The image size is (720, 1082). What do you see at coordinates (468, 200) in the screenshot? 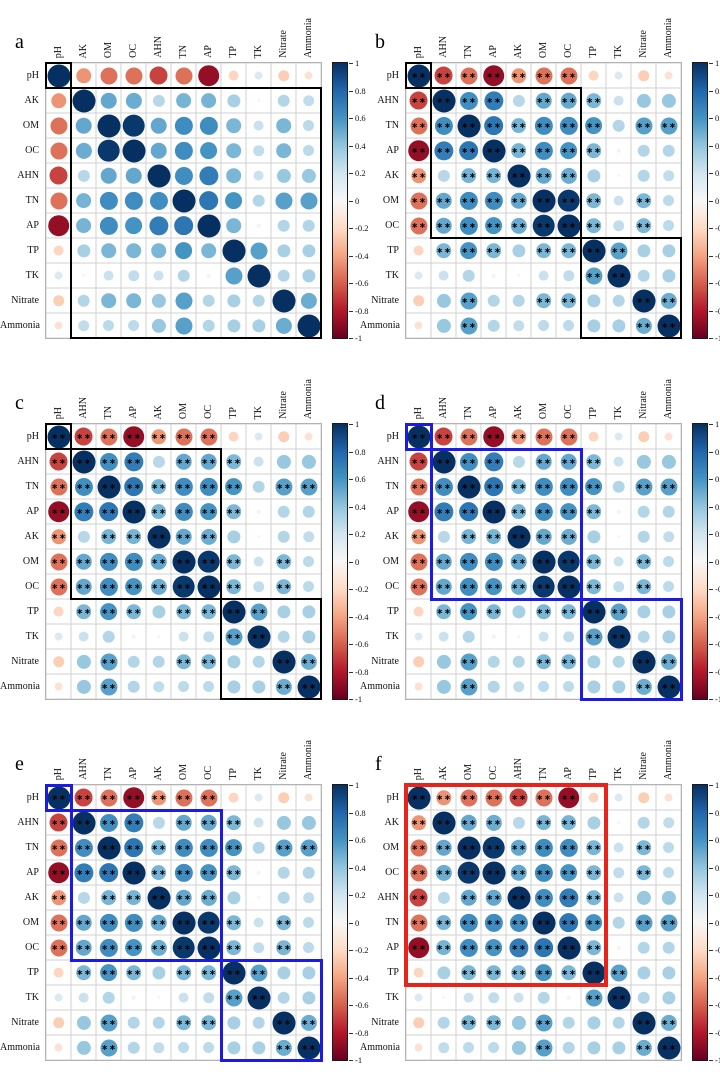
I see `corr-cell-om-tn: ∗∗` at bounding box center [468, 200].